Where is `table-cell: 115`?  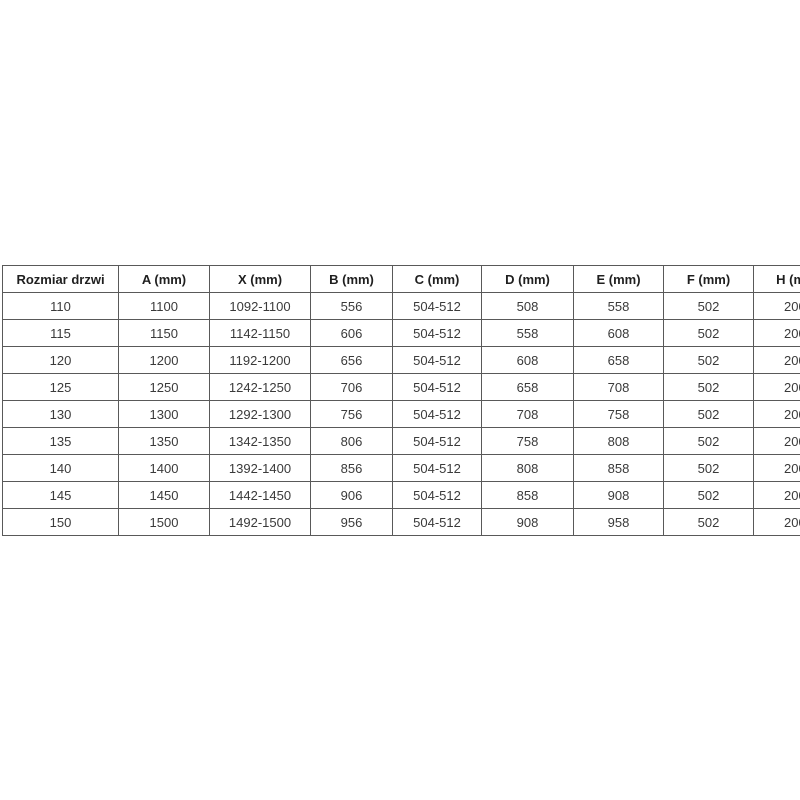
table-cell: 115 is located at coordinates (60, 333).